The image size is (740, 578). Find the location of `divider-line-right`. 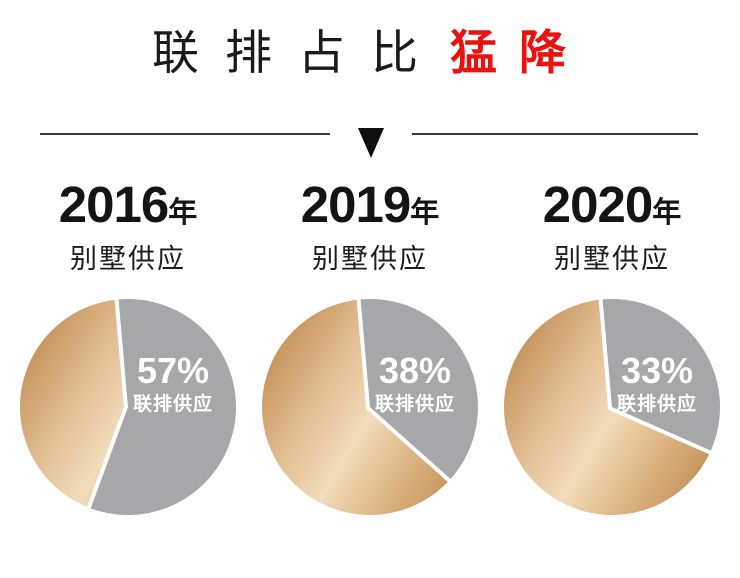

divider-line-right is located at coordinates (555, 133).